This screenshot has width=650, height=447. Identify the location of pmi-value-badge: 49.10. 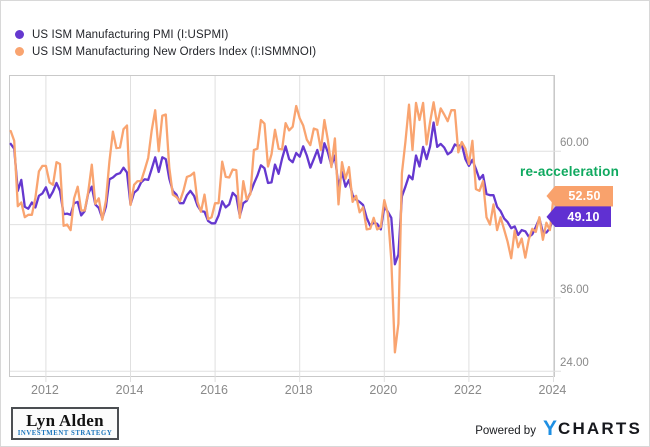
(579, 217).